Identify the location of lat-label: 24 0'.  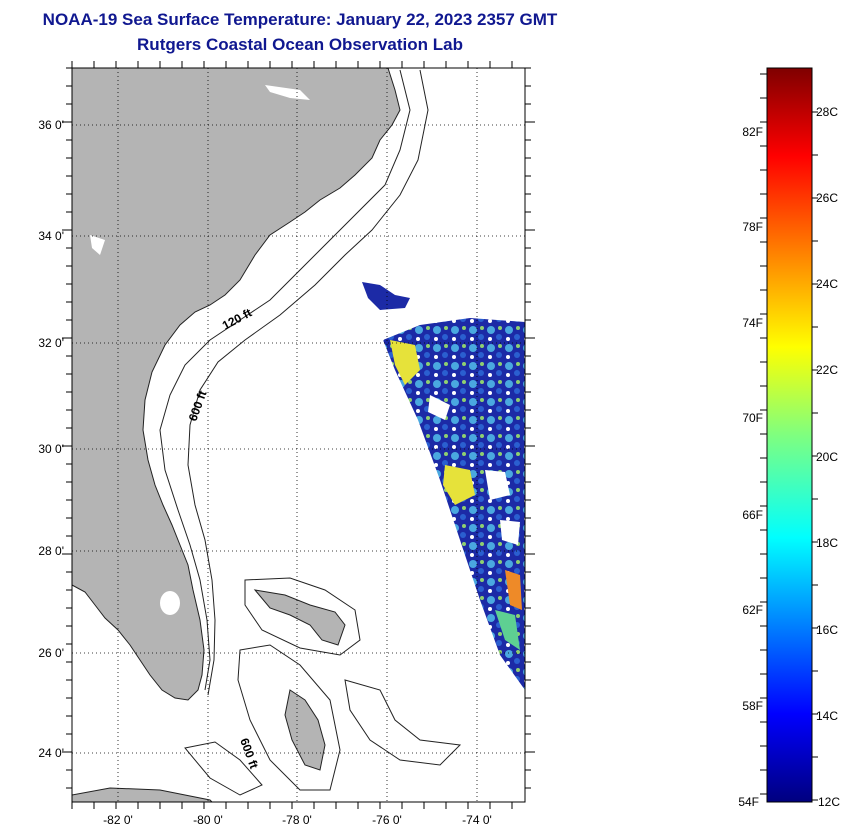
(51, 753).